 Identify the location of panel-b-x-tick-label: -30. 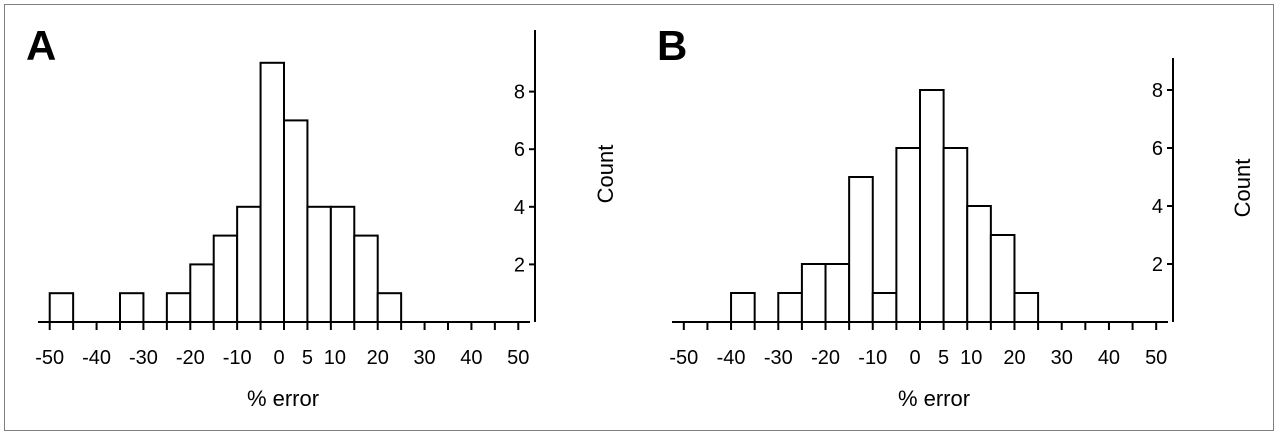
(778, 358).